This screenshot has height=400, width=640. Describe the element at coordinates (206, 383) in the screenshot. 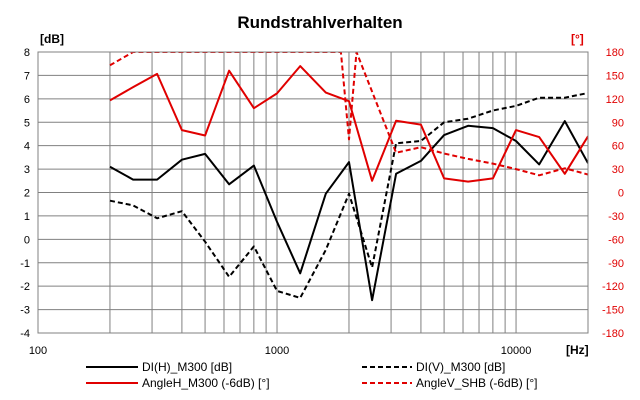

I see `legend-label-angle-h: AngleH_M300 (-6dB) [°]` at that location.